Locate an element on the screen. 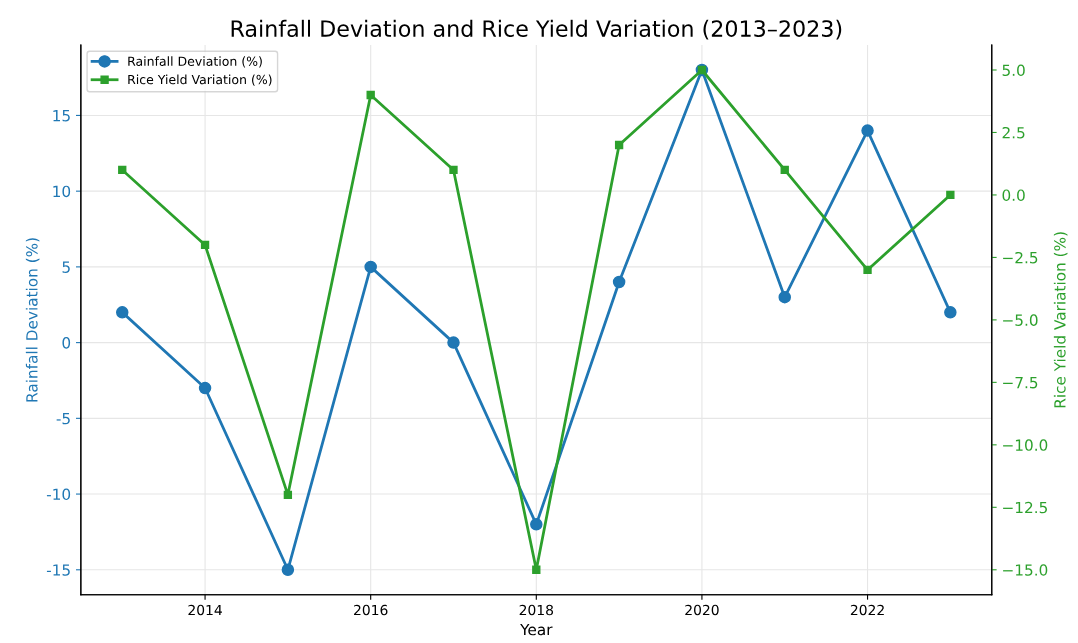  legend-label: Rice Yield Variation (%) is located at coordinates (200, 80).